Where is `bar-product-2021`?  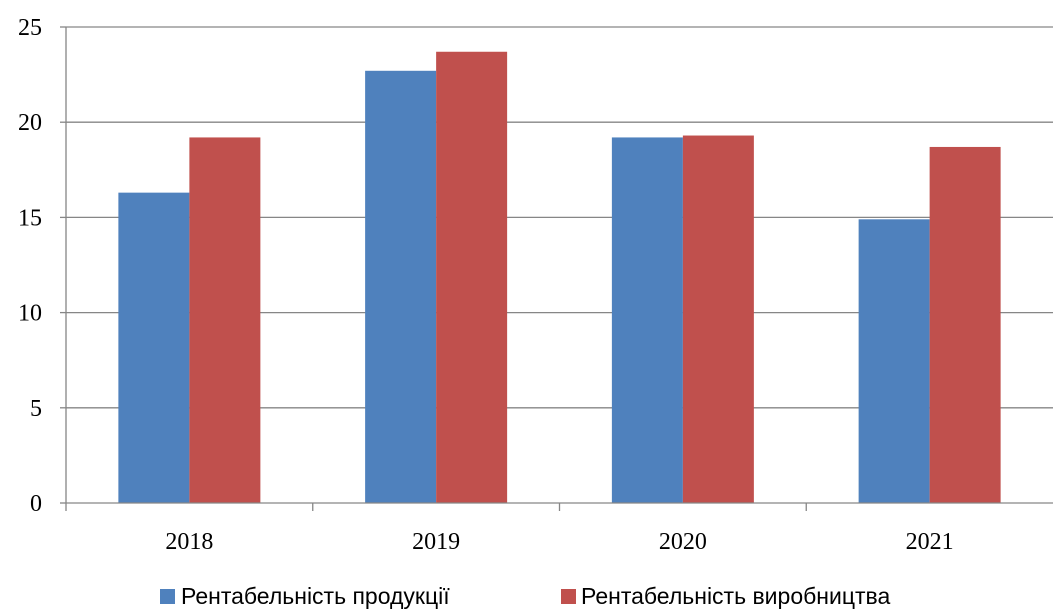 bar-product-2021 is located at coordinates (894, 361).